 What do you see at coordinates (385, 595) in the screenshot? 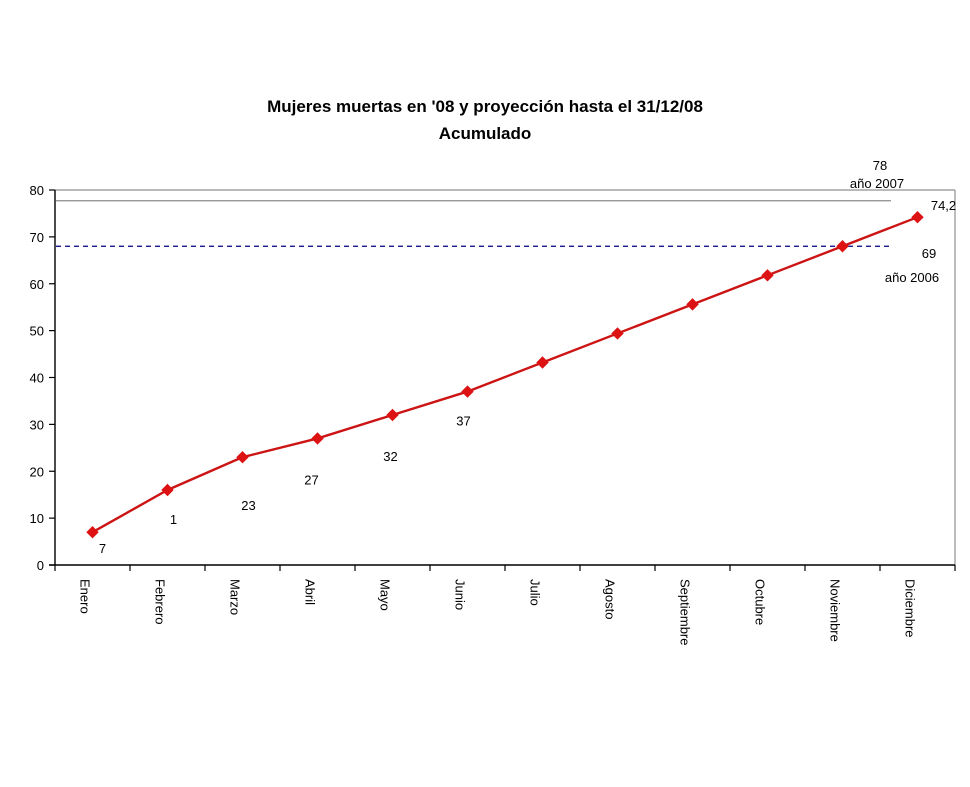
I see `x-month-label: Mayo` at bounding box center [385, 595].